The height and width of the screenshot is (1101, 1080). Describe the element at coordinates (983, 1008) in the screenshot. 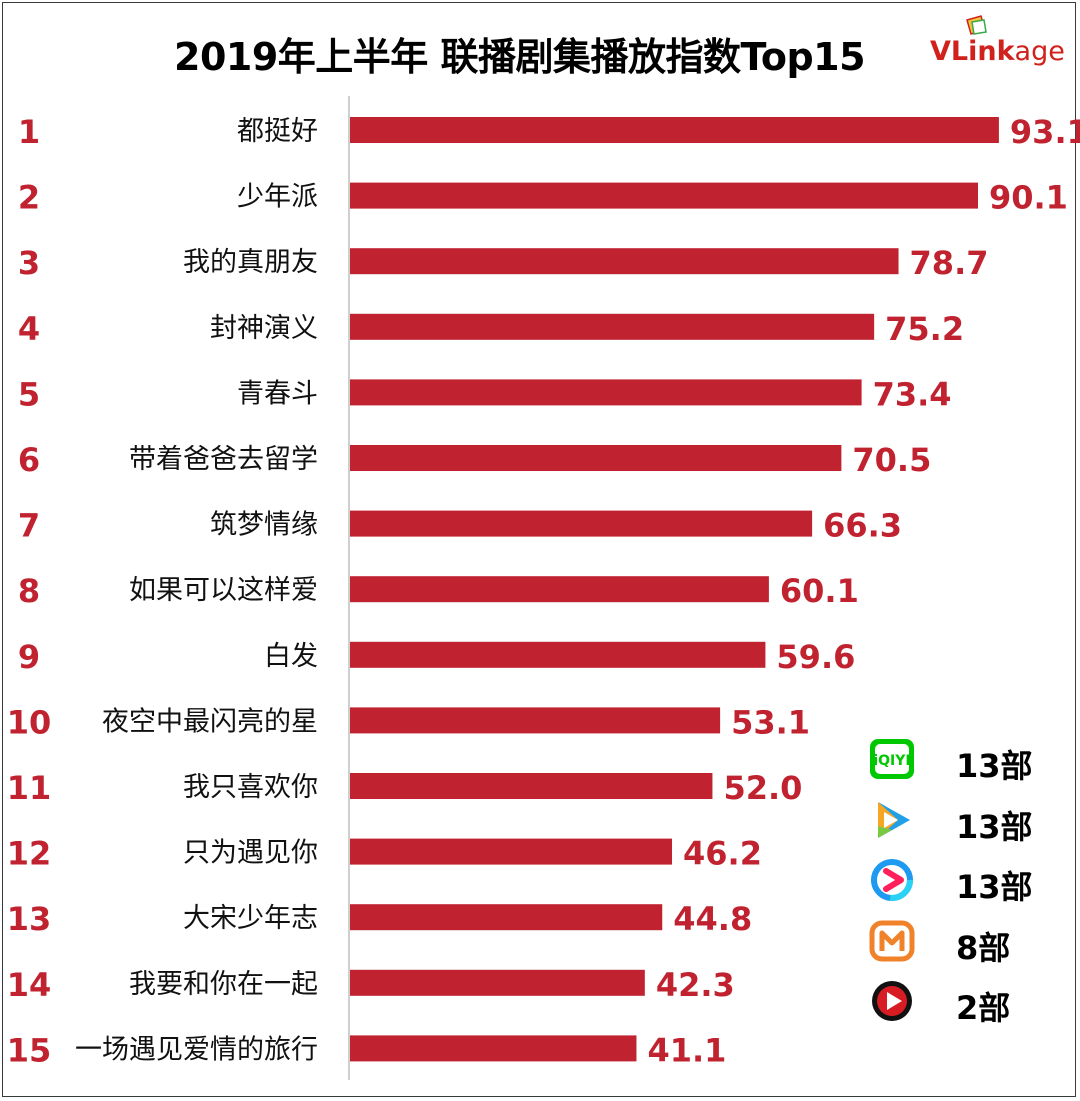

I see `legend-count: 2部` at that location.